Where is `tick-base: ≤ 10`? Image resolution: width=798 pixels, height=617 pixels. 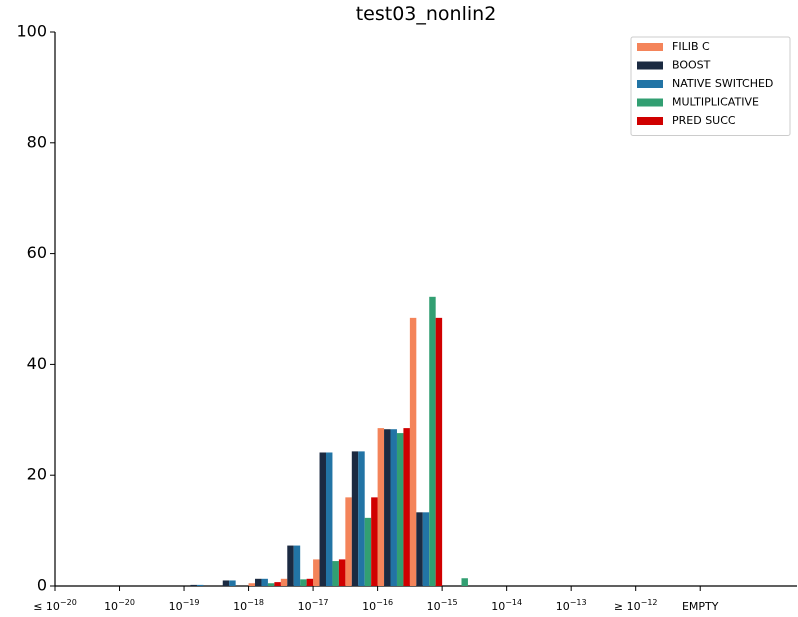 tick-base: ≤ 10 is located at coordinates (46, 606).